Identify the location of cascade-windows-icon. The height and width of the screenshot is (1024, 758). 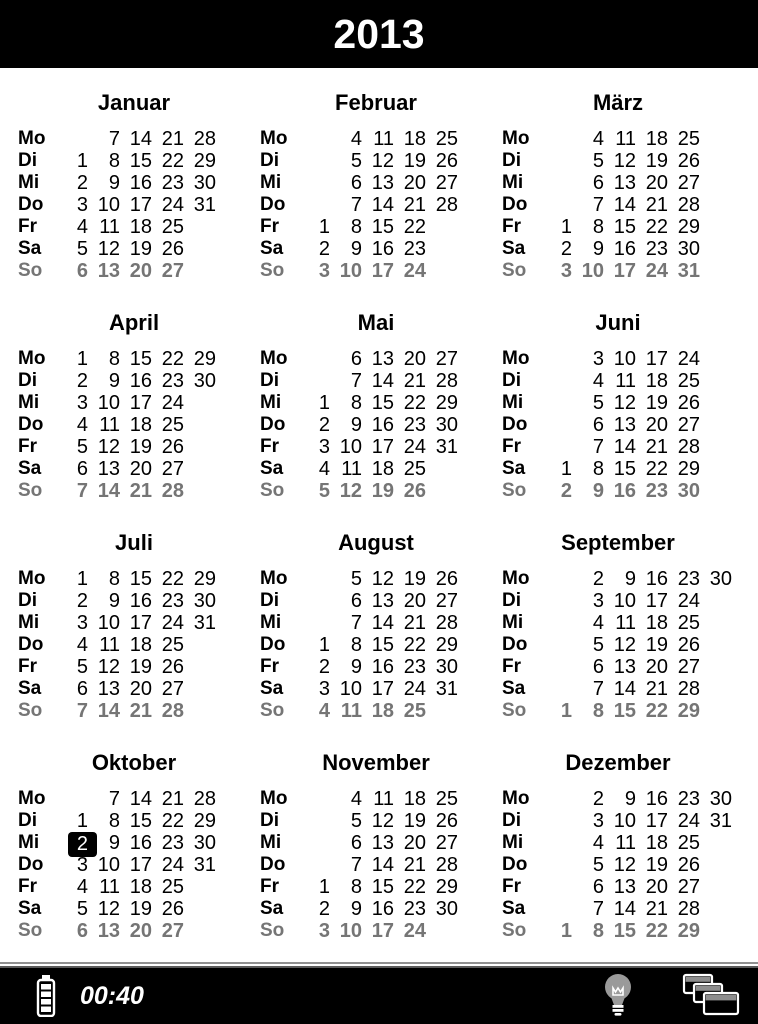
(711, 996).